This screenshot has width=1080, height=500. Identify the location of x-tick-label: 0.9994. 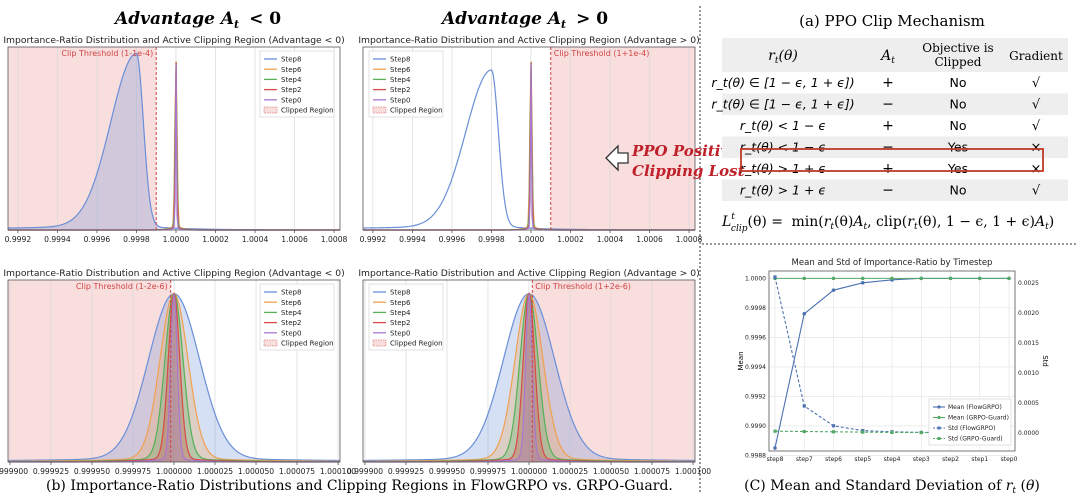
(412, 239).